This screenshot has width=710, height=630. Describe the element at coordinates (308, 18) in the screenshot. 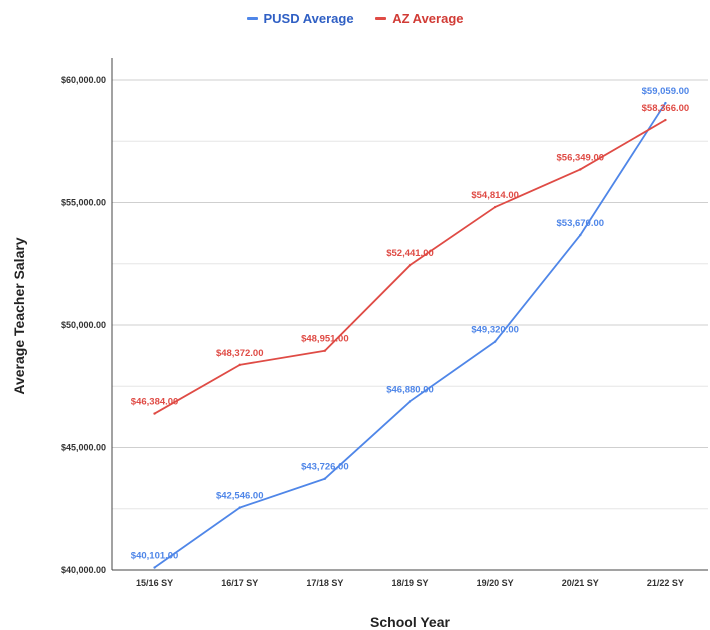

I see `legend-label-pusd: PUSD Average` at that location.